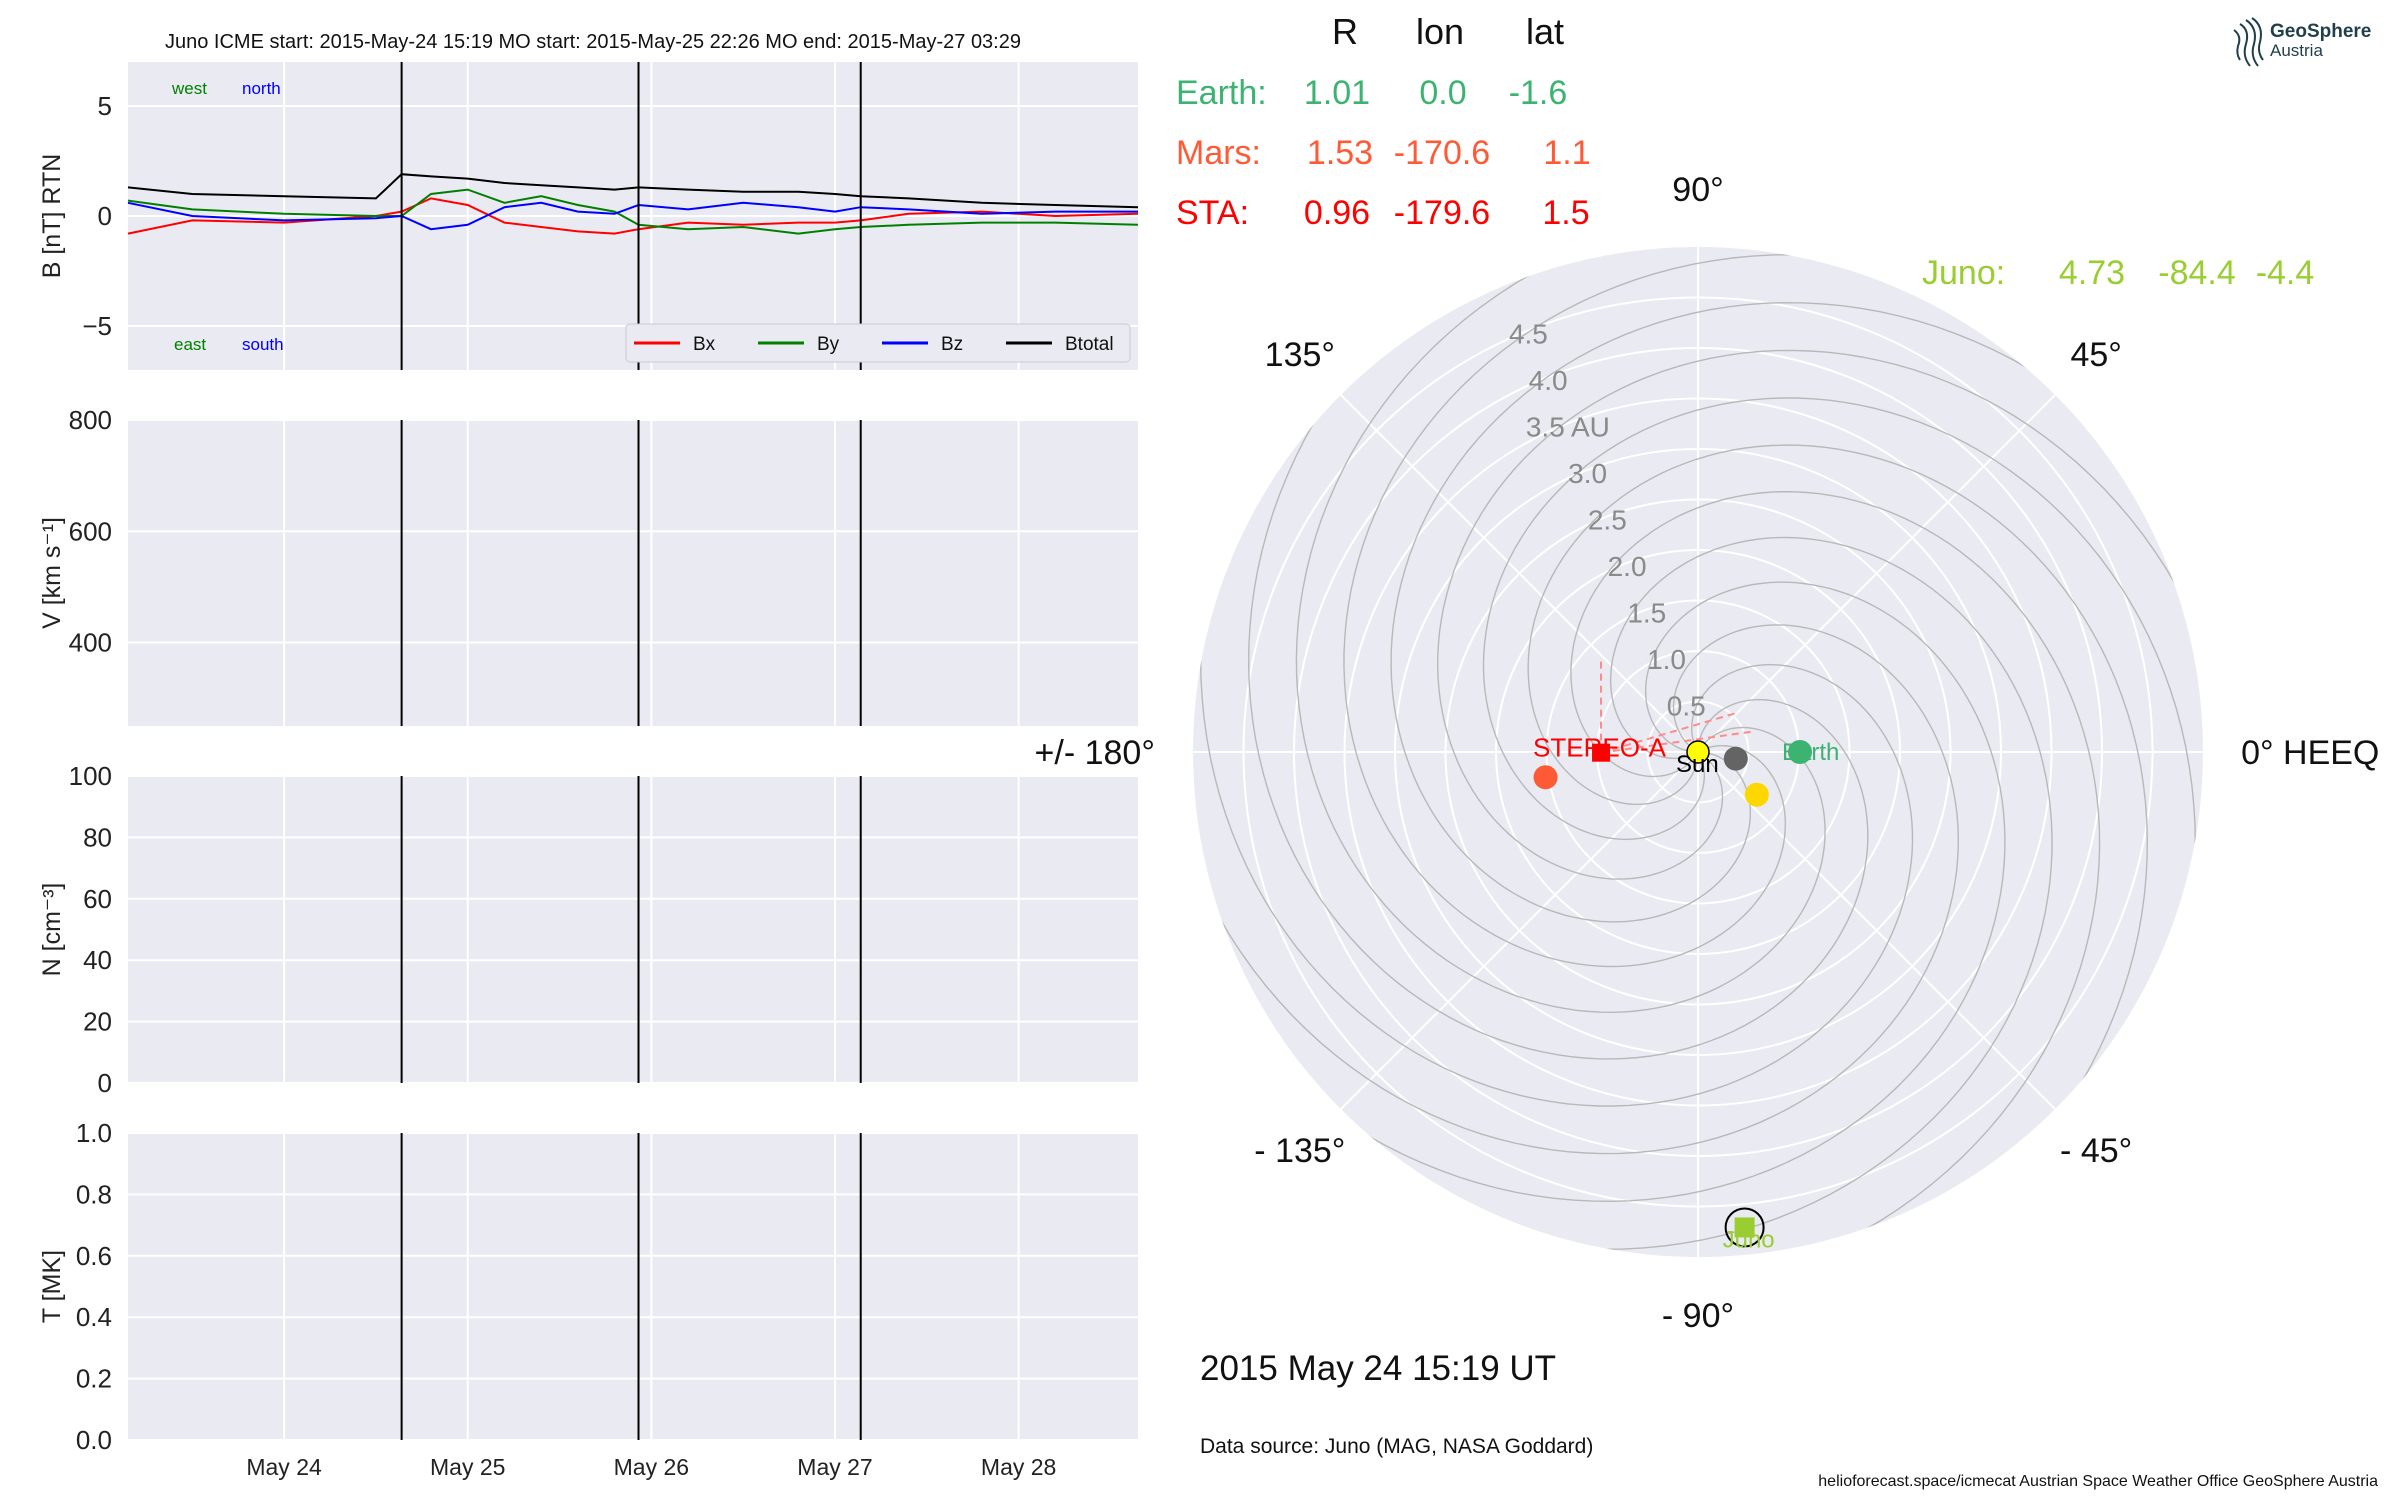  What do you see at coordinates (1666, 659) in the screenshot?
I see `polar-r-tick-label: 1.0` at bounding box center [1666, 659].